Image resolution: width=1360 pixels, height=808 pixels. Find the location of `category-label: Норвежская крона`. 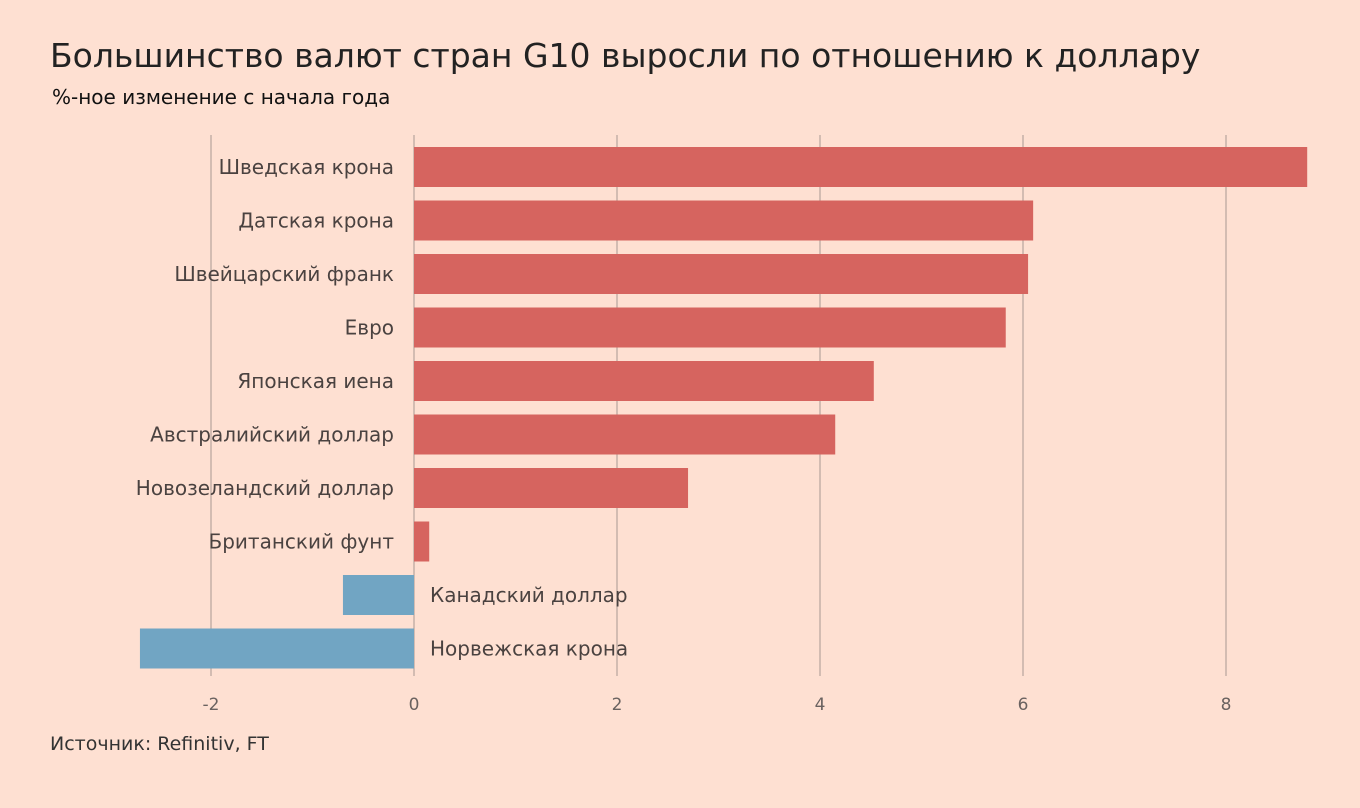

category-label: Норвежская крона is located at coordinates (529, 649).